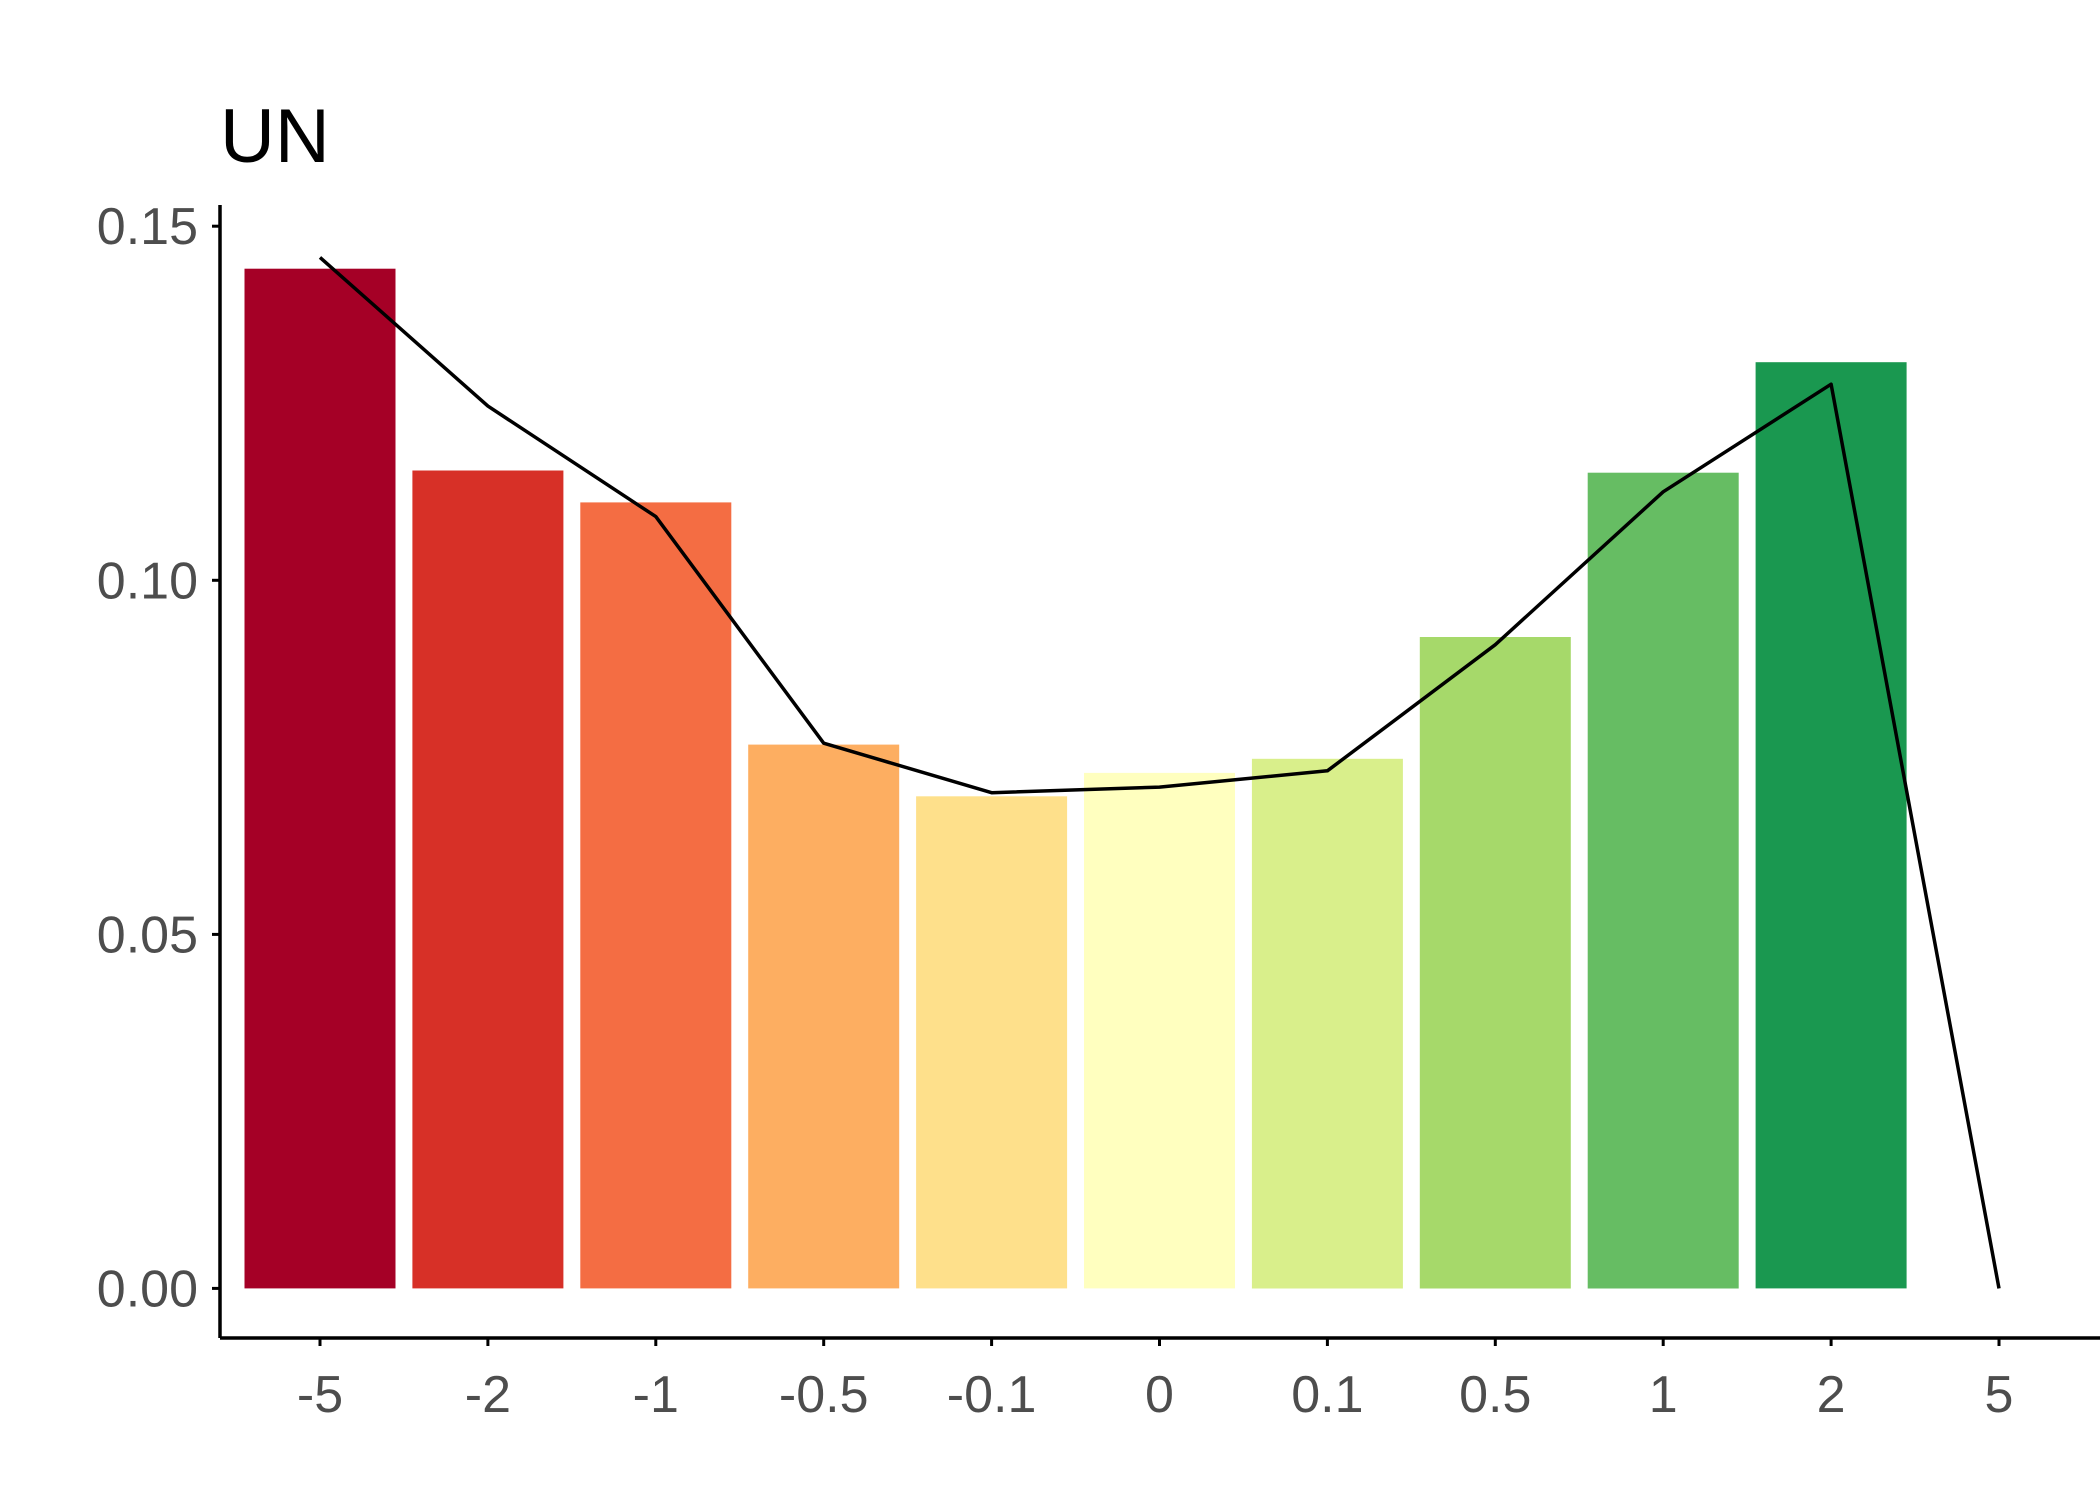 The width and height of the screenshot is (2100, 1500). What do you see at coordinates (1327, 1395) in the screenshot?
I see `x-tick-label: 0.1` at bounding box center [1327, 1395].